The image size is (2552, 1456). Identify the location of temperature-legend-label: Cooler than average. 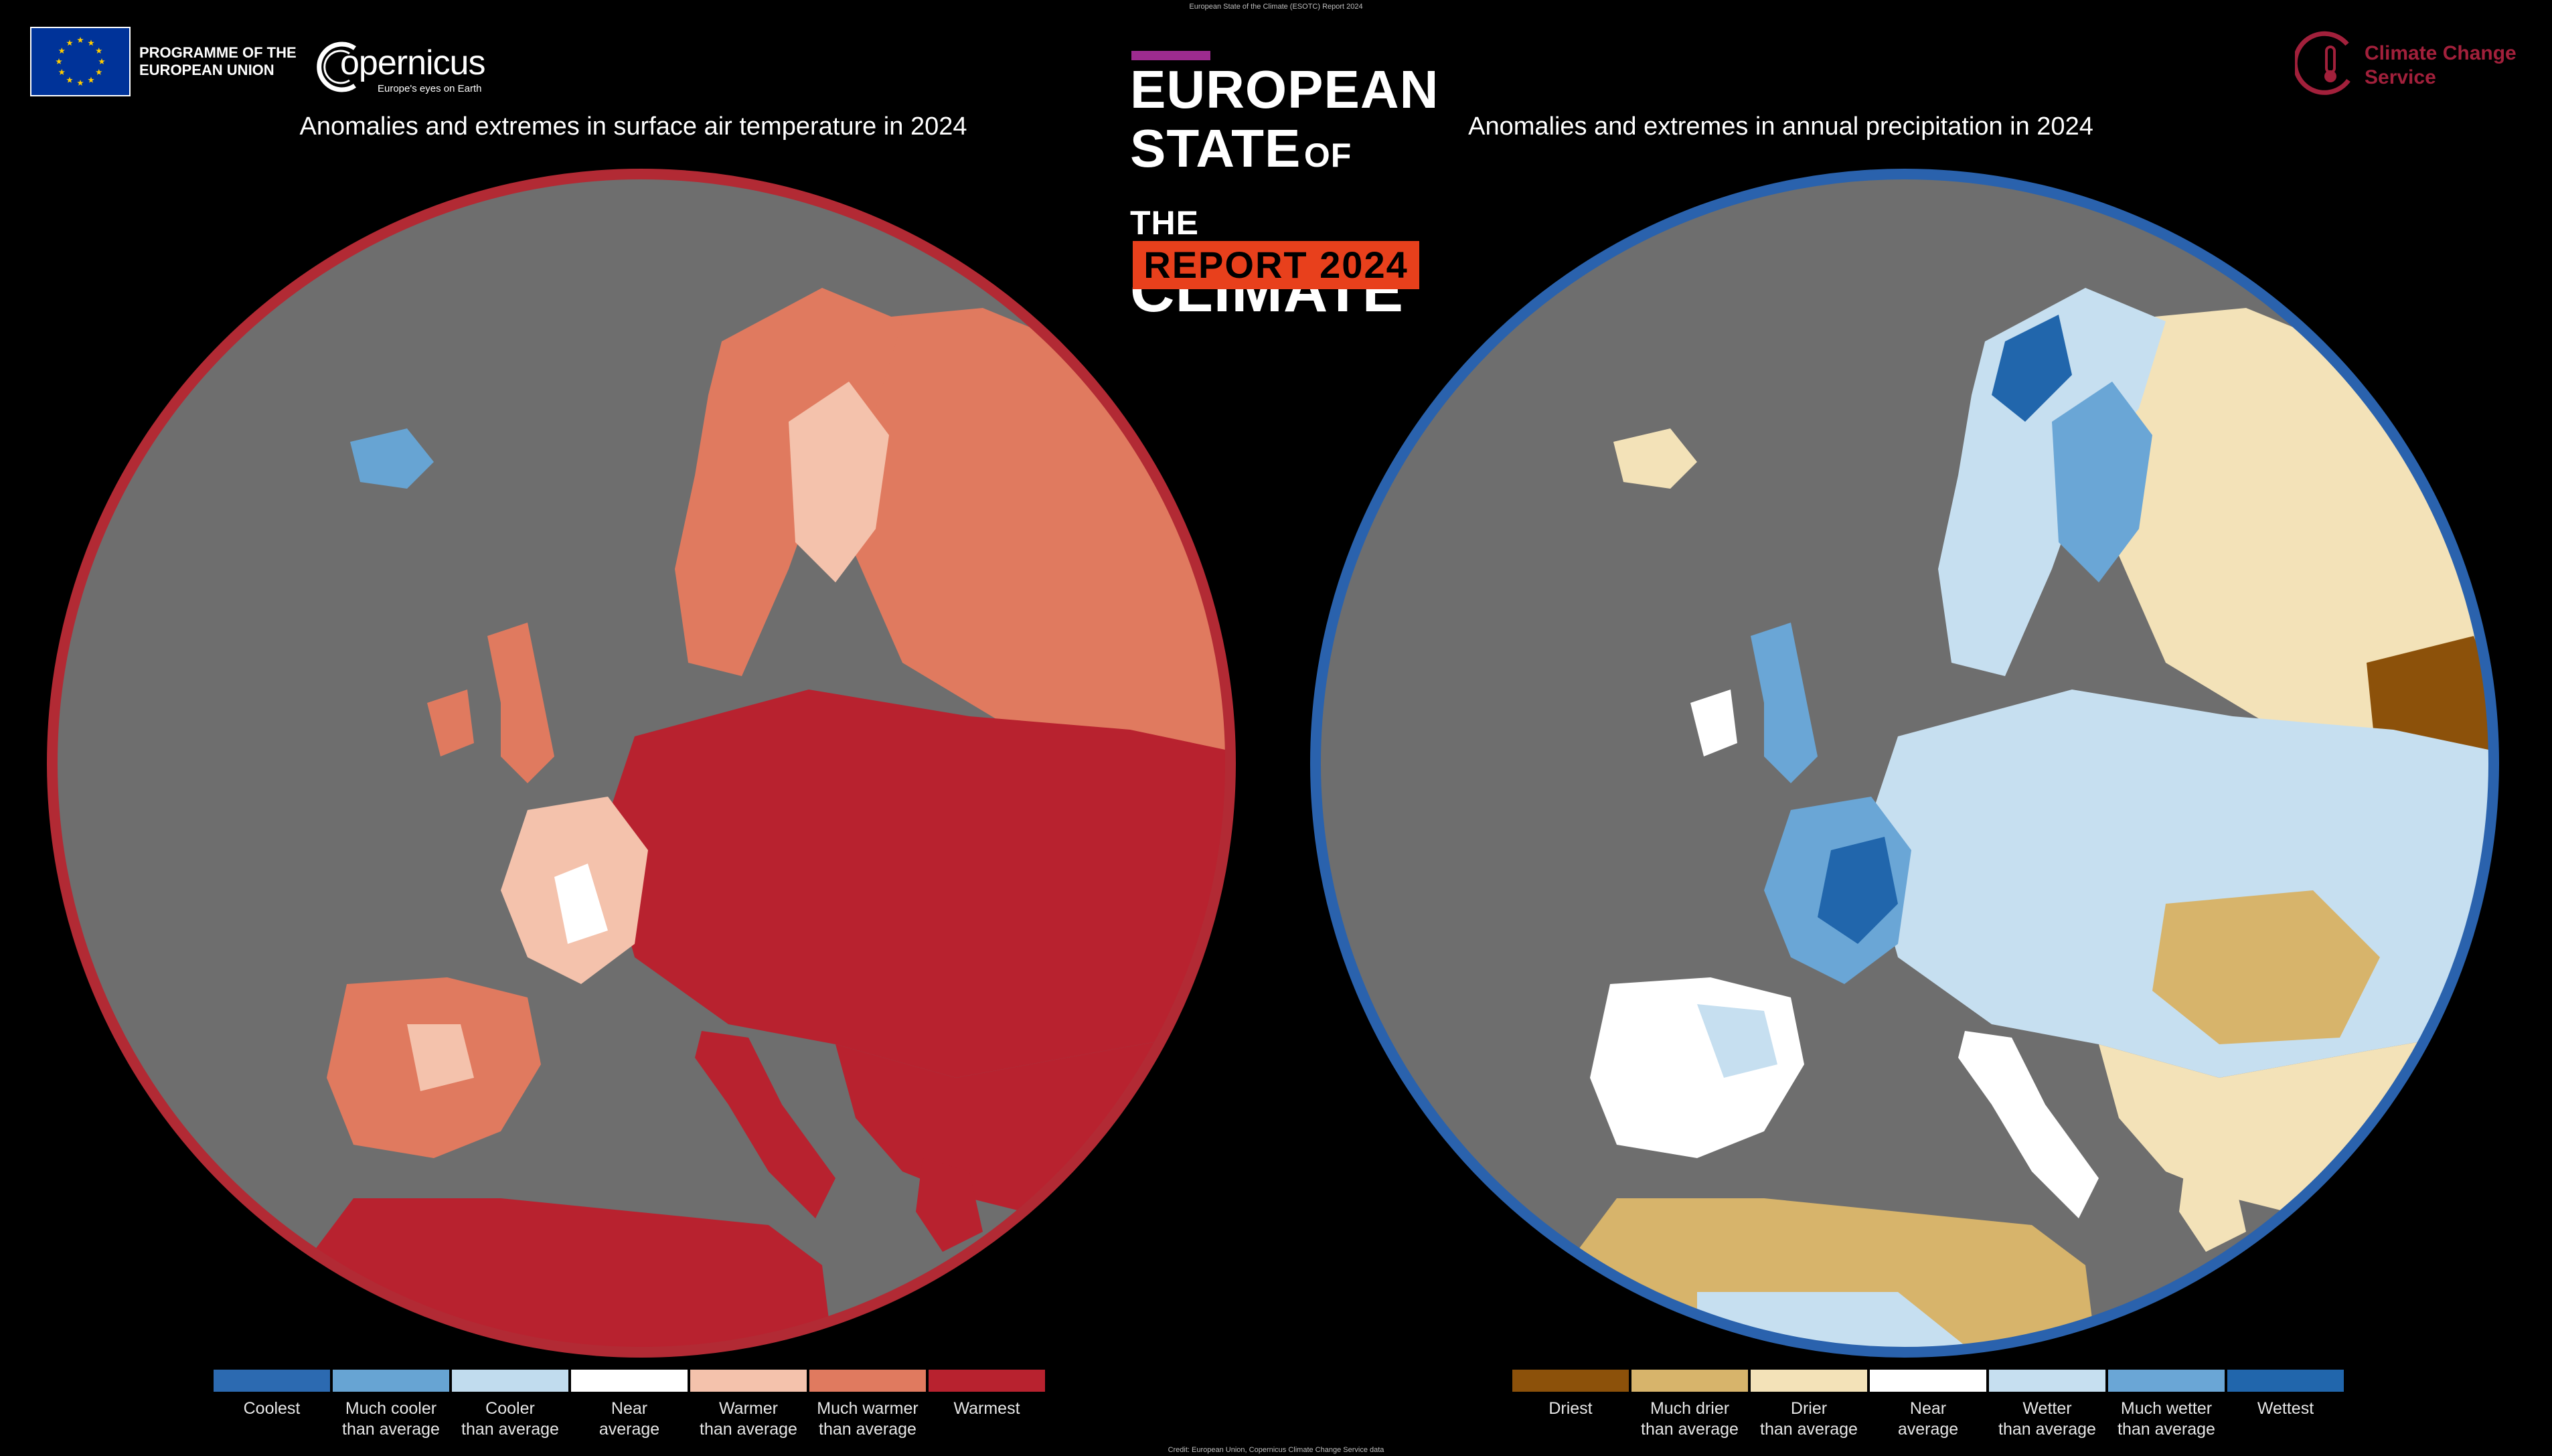
(510, 1419).